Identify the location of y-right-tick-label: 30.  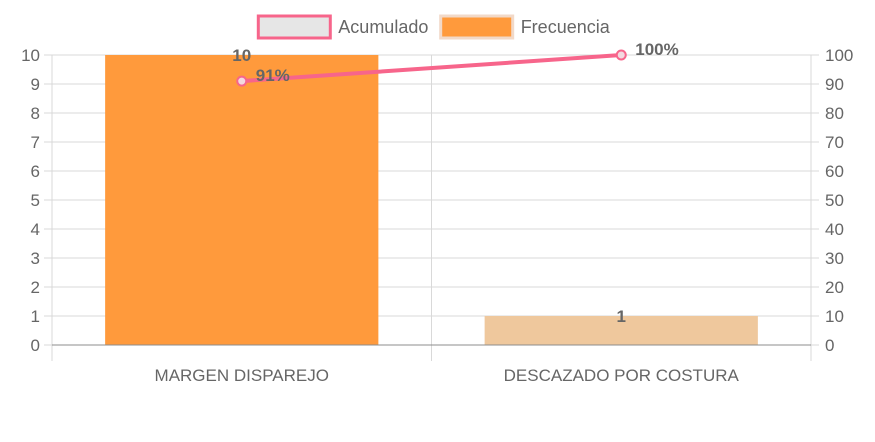
(834, 258).